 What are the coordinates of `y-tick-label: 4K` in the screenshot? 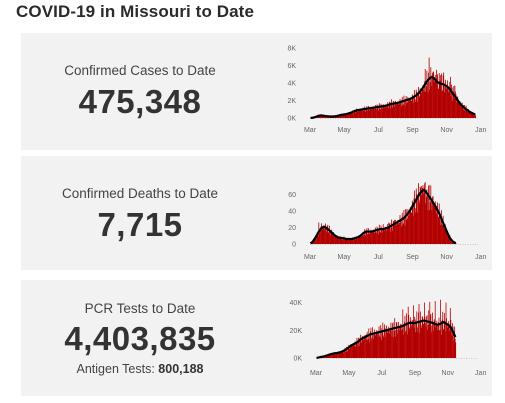 It's located at (291, 84).